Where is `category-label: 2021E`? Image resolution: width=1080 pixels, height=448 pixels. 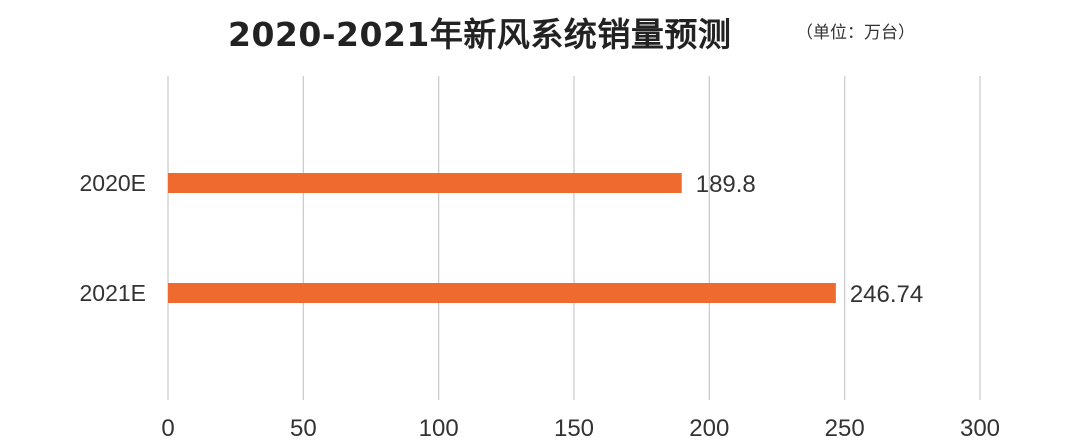
category-label: 2021E is located at coordinates (112, 293).